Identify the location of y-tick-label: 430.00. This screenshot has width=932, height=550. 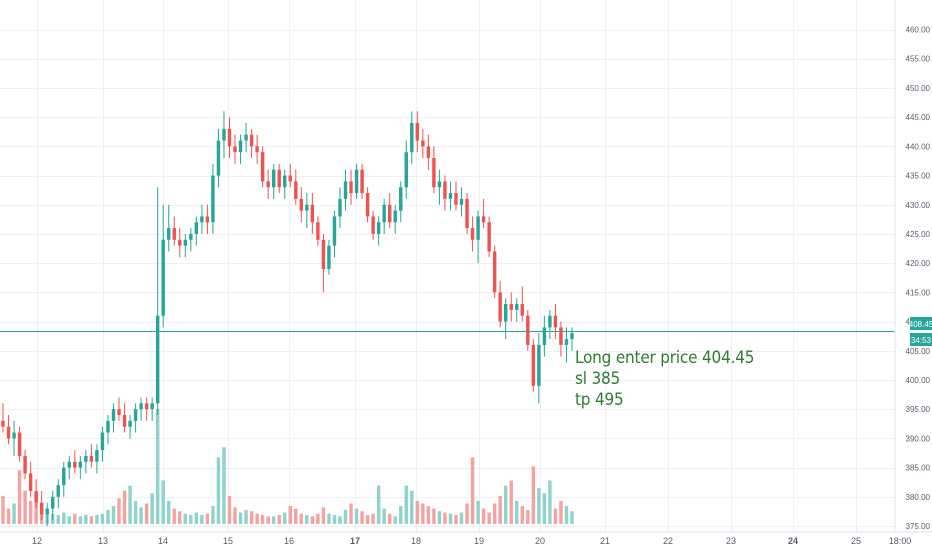
(918, 205).